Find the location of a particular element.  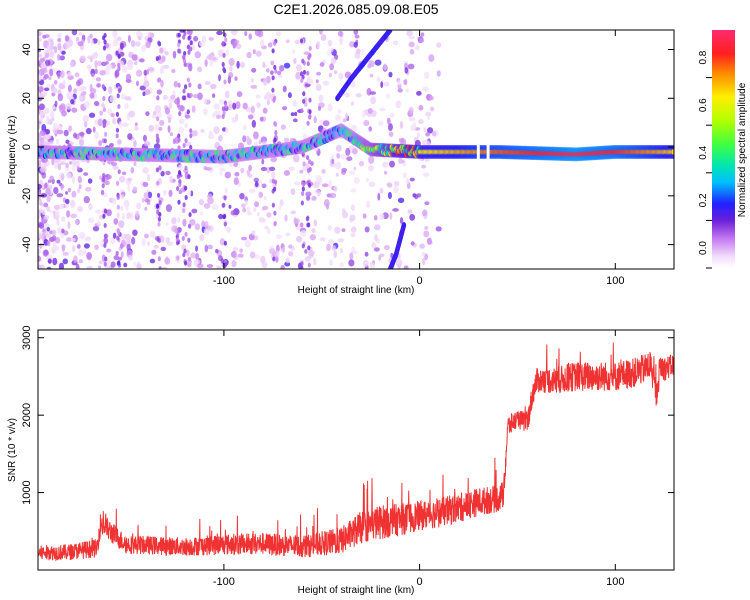

top-y-tick-label: -40 is located at coordinates (27, 245).